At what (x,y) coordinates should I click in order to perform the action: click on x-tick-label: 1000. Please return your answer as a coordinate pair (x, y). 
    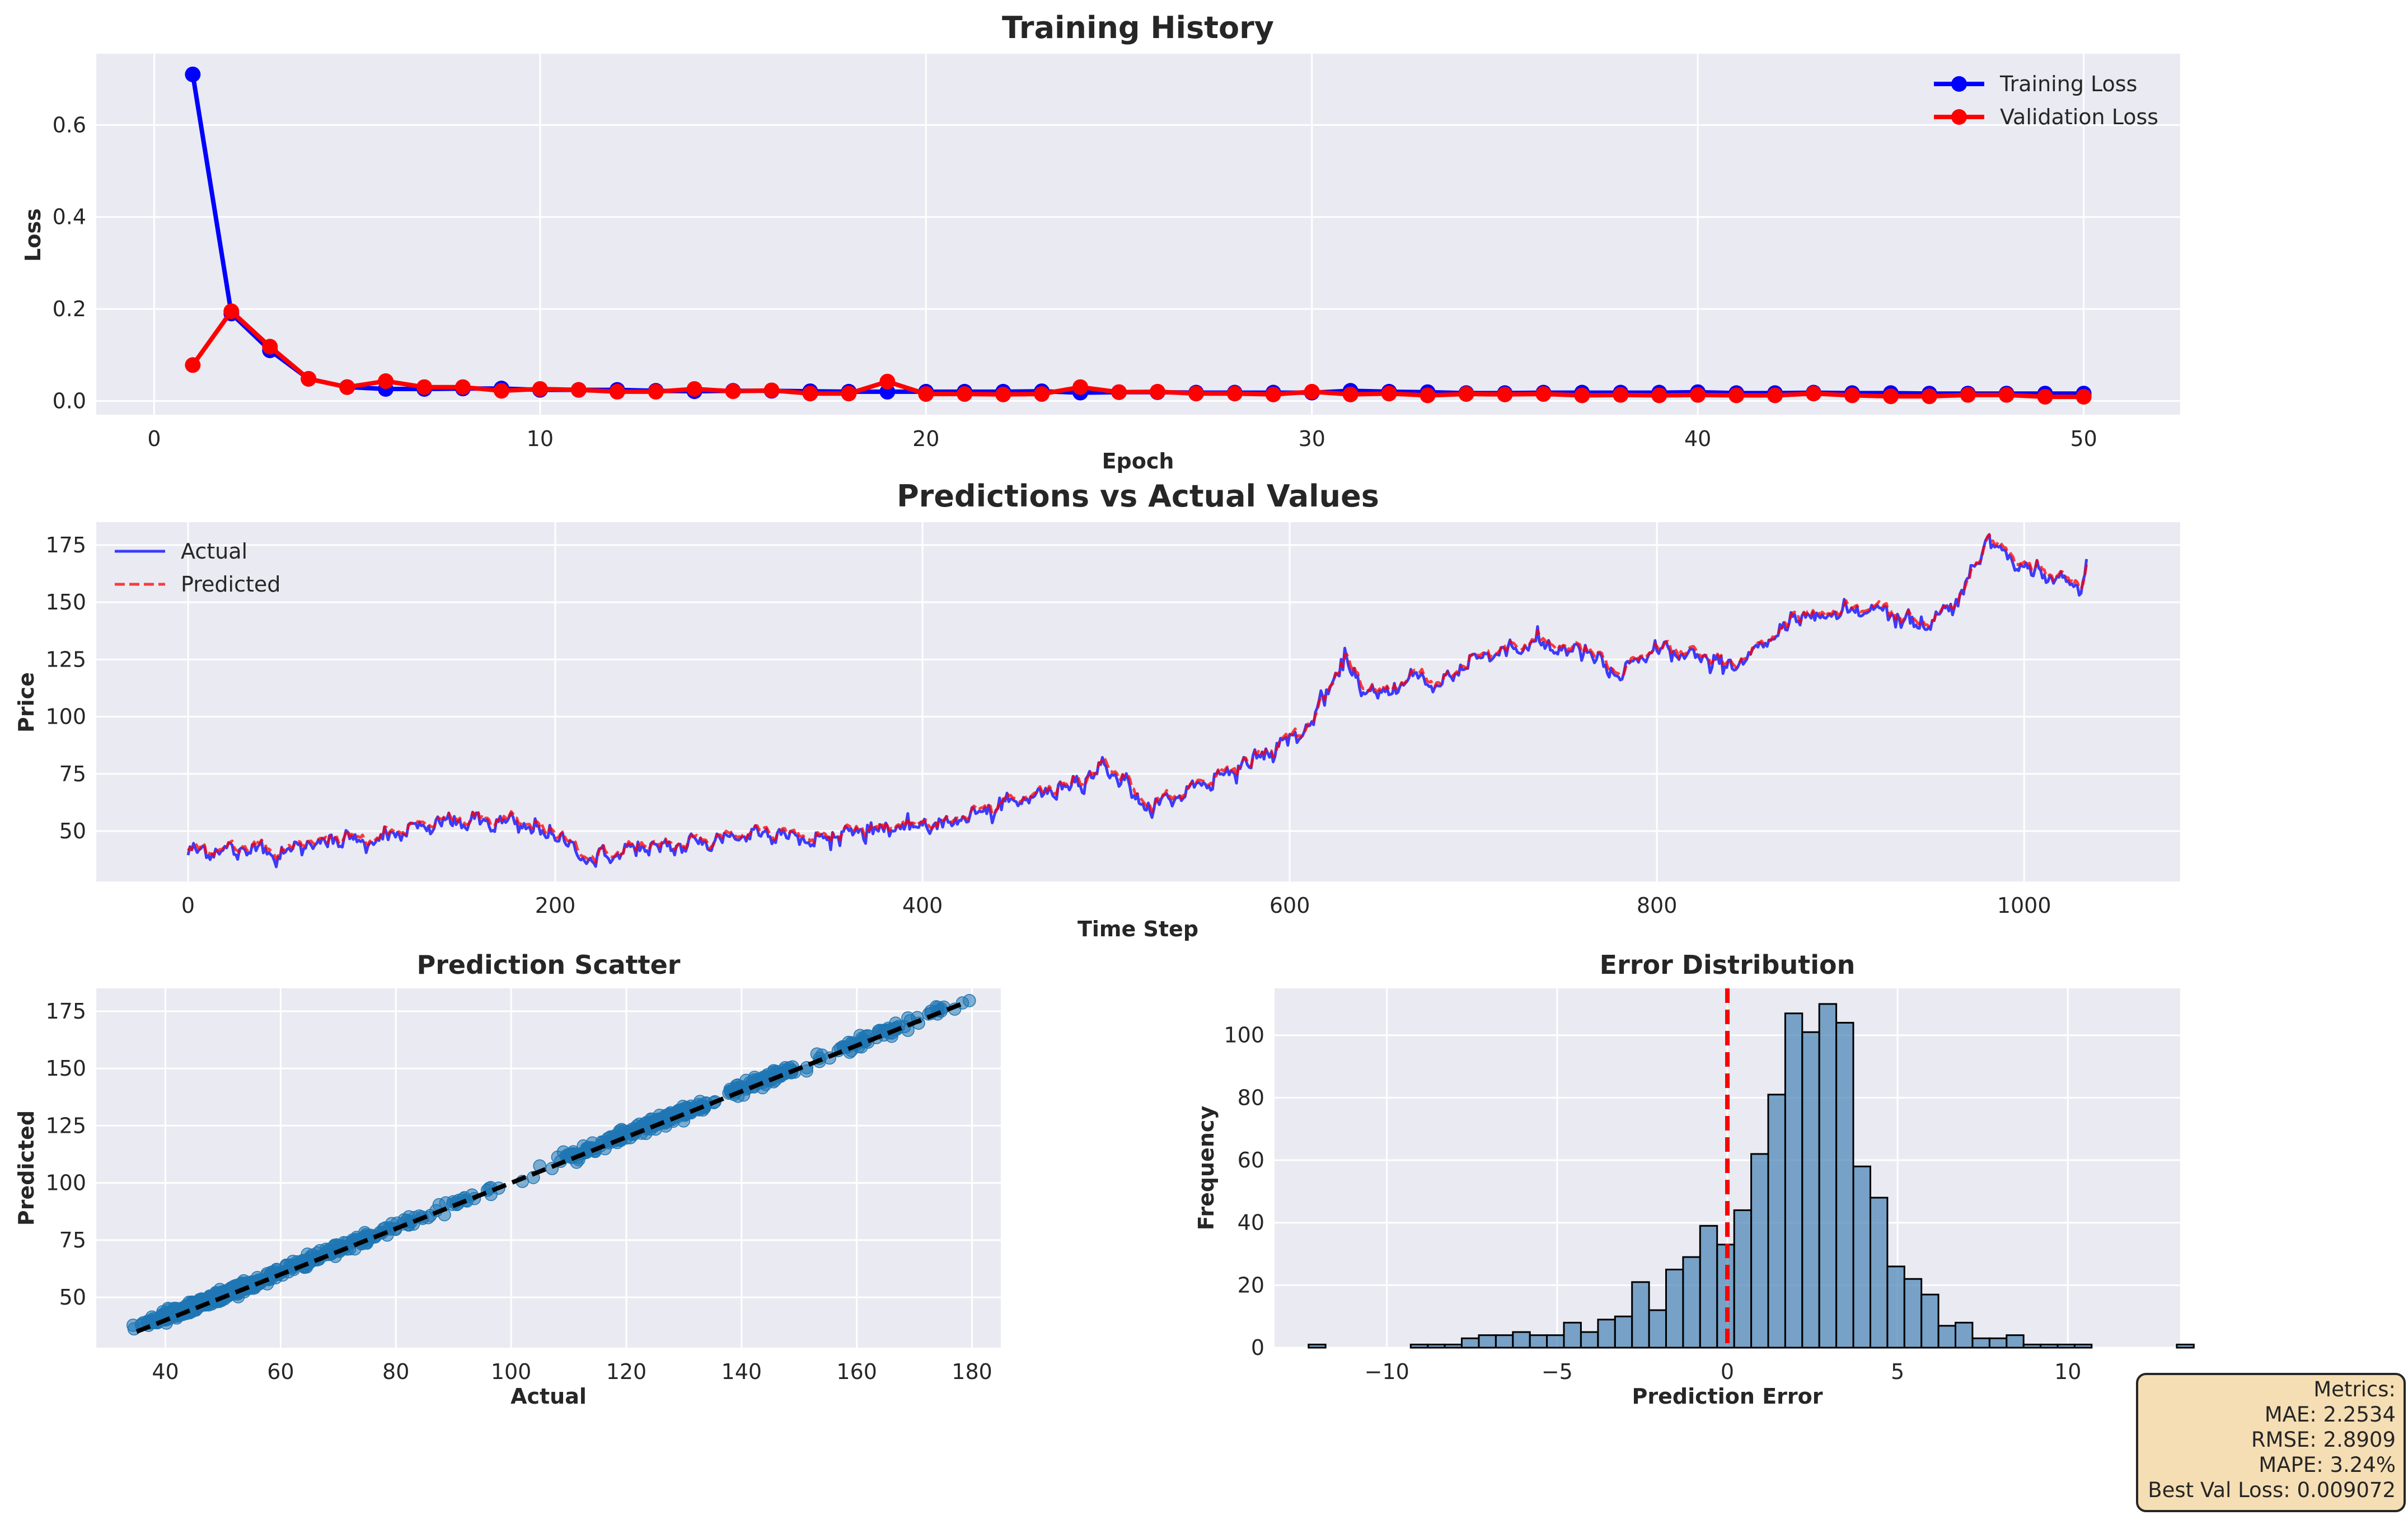
    Looking at the image, I should click on (2024, 906).